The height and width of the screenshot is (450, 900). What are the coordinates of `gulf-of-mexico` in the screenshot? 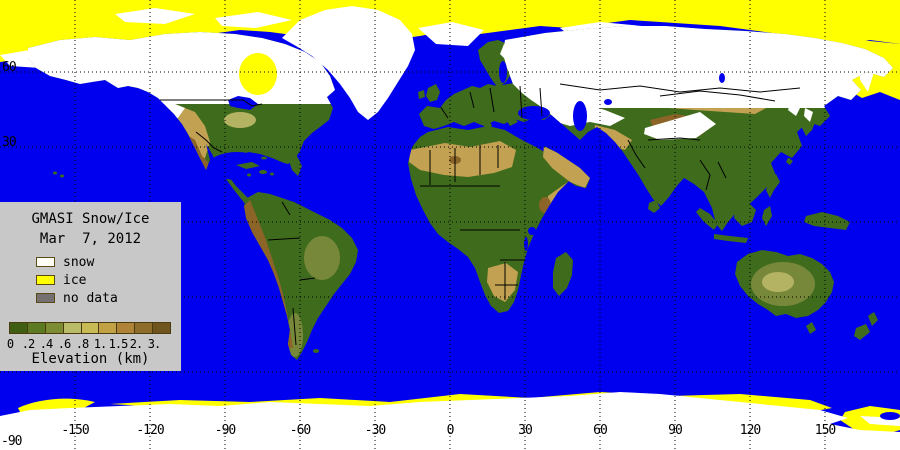 It's located at (237, 166).